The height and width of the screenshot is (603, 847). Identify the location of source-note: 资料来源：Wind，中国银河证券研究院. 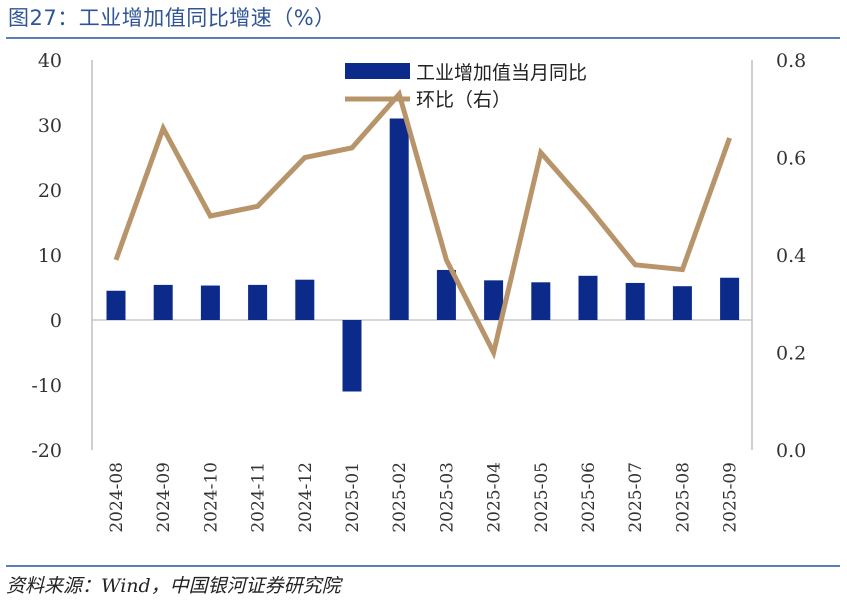
(173, 586).